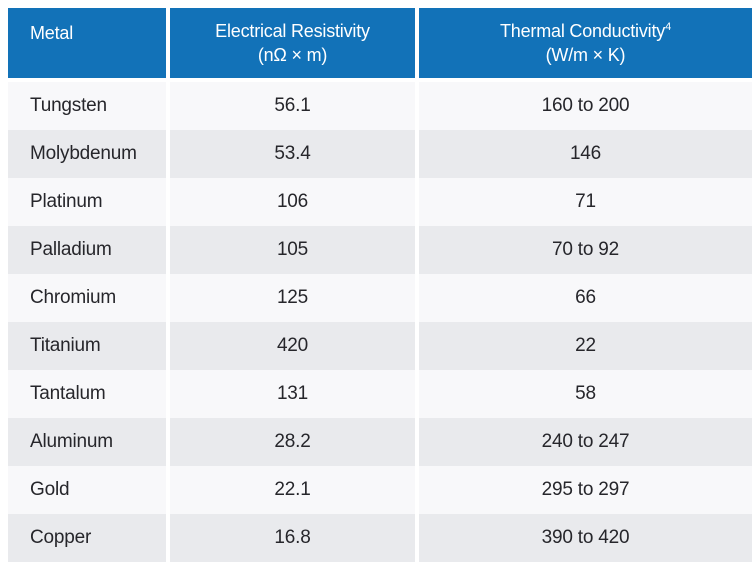 This screenshot has height=569, width=754. What do you see at coordinates (292, 31) in the screenshot?
I see `header-label-resistivity: Electrical Resistivity` at bounding box center [292, 31].